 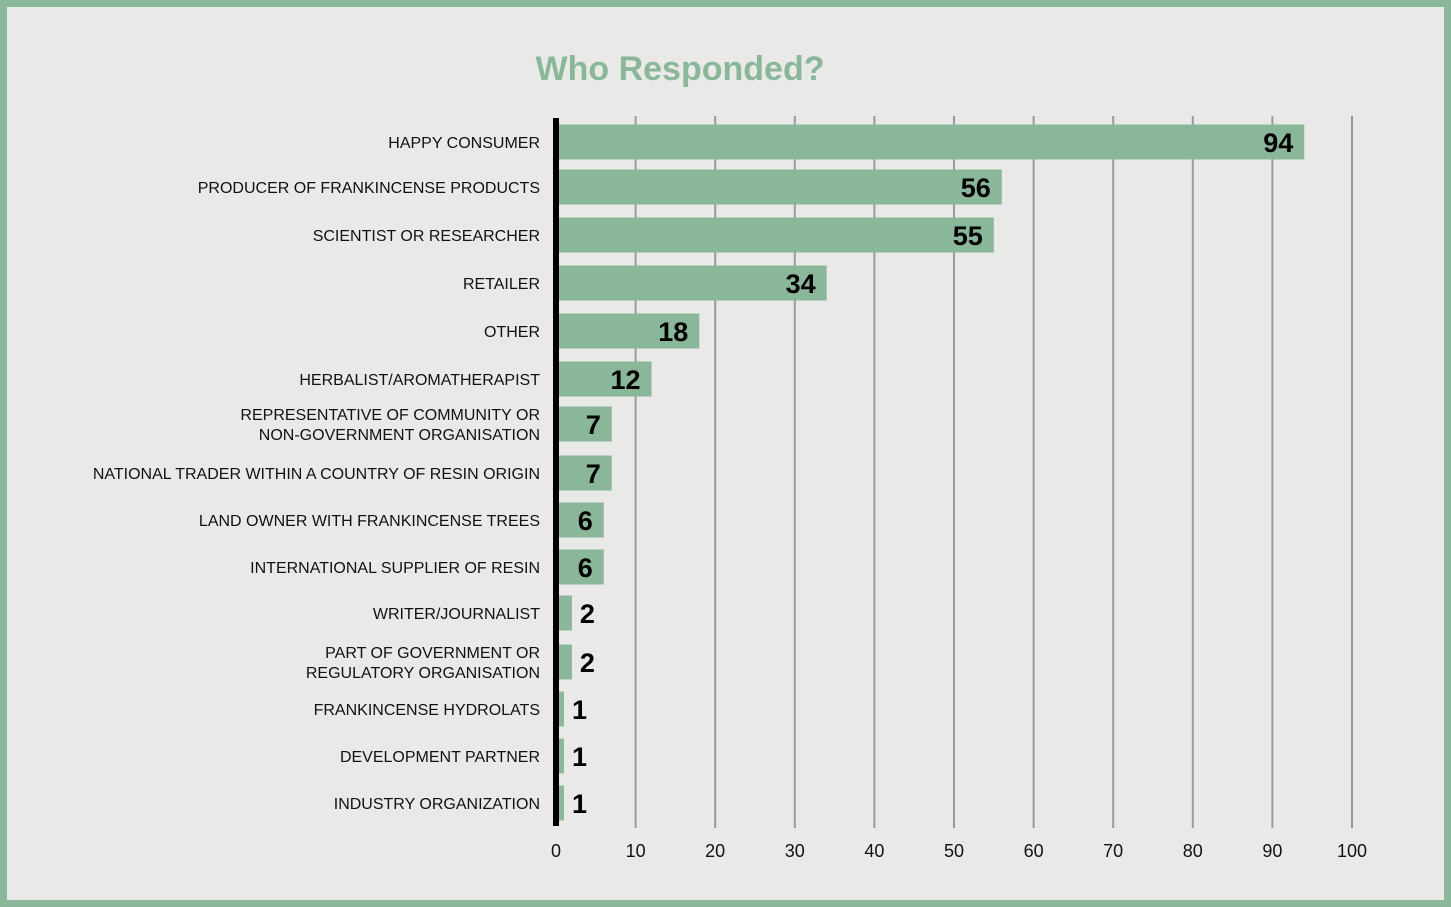 I want to click on category-label: INTERNATIONAL SUPPLIER OF RESIN, so click(x=395, y=568).